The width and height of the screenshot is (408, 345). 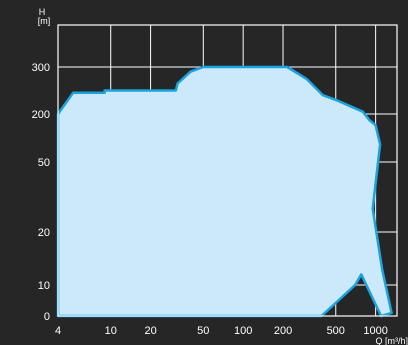 I want to click on x-tick-label: 200, so click(x=283, y=331).